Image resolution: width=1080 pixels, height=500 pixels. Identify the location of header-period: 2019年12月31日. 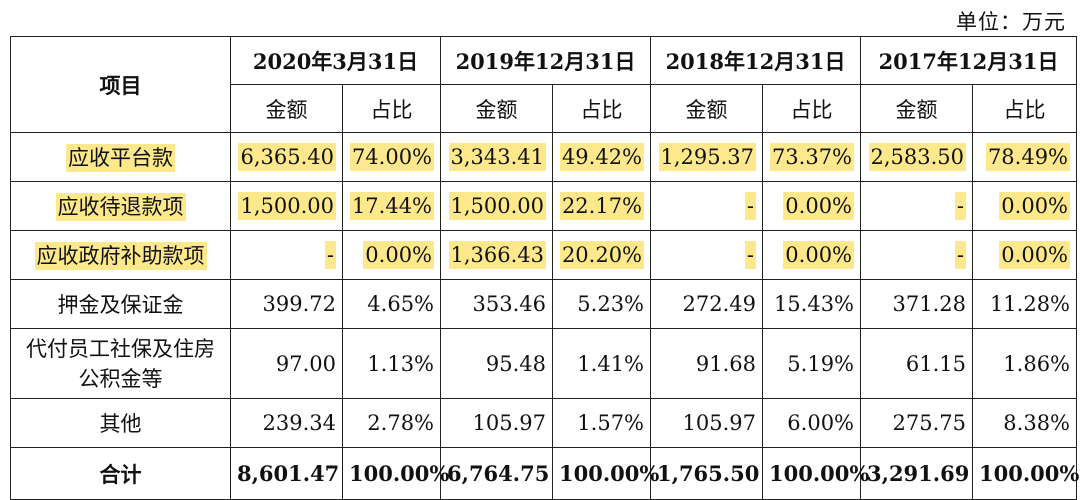
(546, 60).